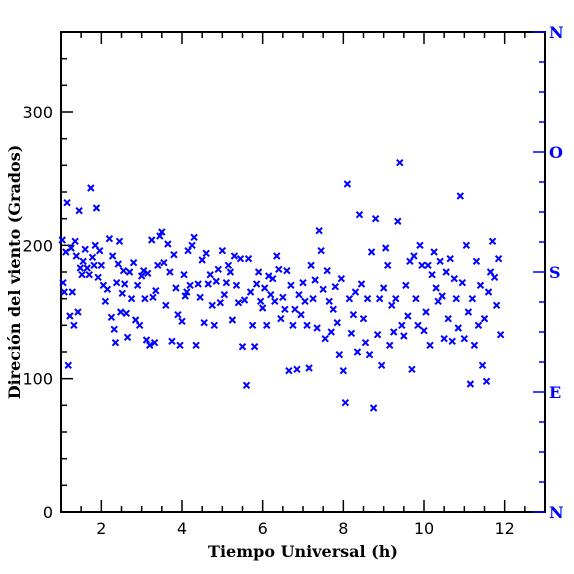 The width and height of the screenshot is (574, 574). What do you see at coordinates (37, 245) in the screenshot?
I see `y-tick-label: 200` at bounding box center [37, 245].